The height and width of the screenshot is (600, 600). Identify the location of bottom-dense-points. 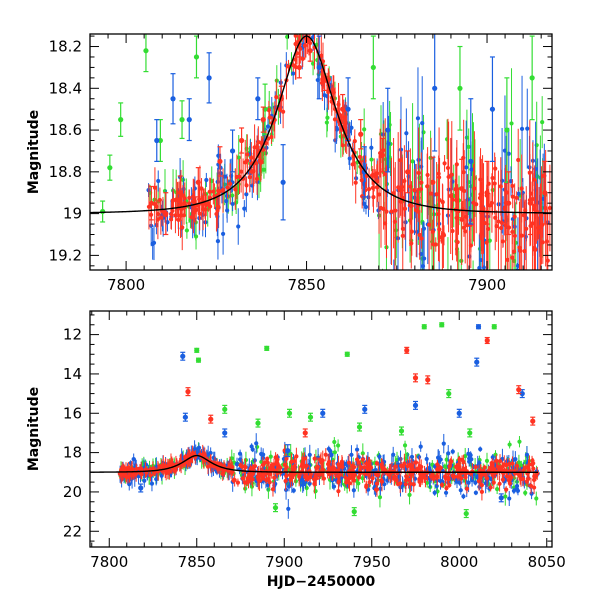
(328, 476).